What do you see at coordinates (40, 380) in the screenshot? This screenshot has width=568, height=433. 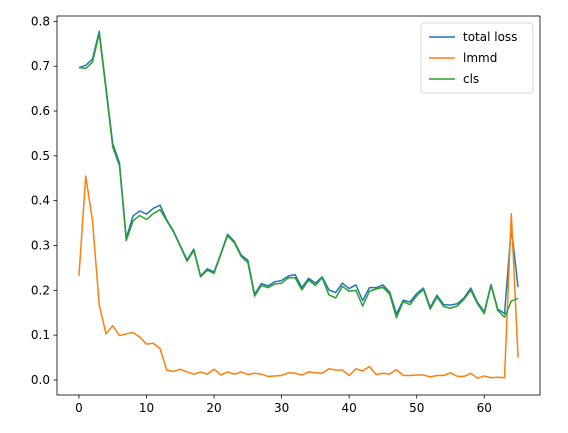 I see `y-tick-label: 0.0` at bounding box center [40, 380].